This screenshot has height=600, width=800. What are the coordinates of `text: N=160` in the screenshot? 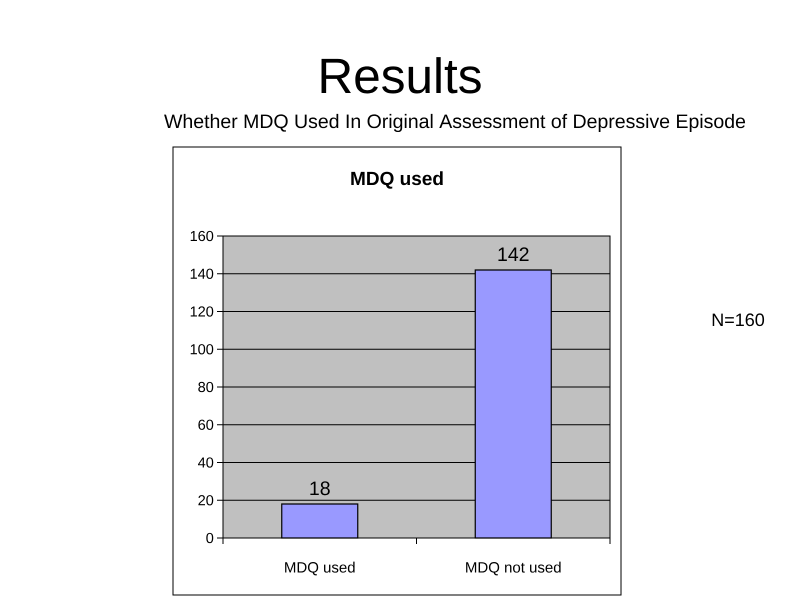 It's located at (738, 319).